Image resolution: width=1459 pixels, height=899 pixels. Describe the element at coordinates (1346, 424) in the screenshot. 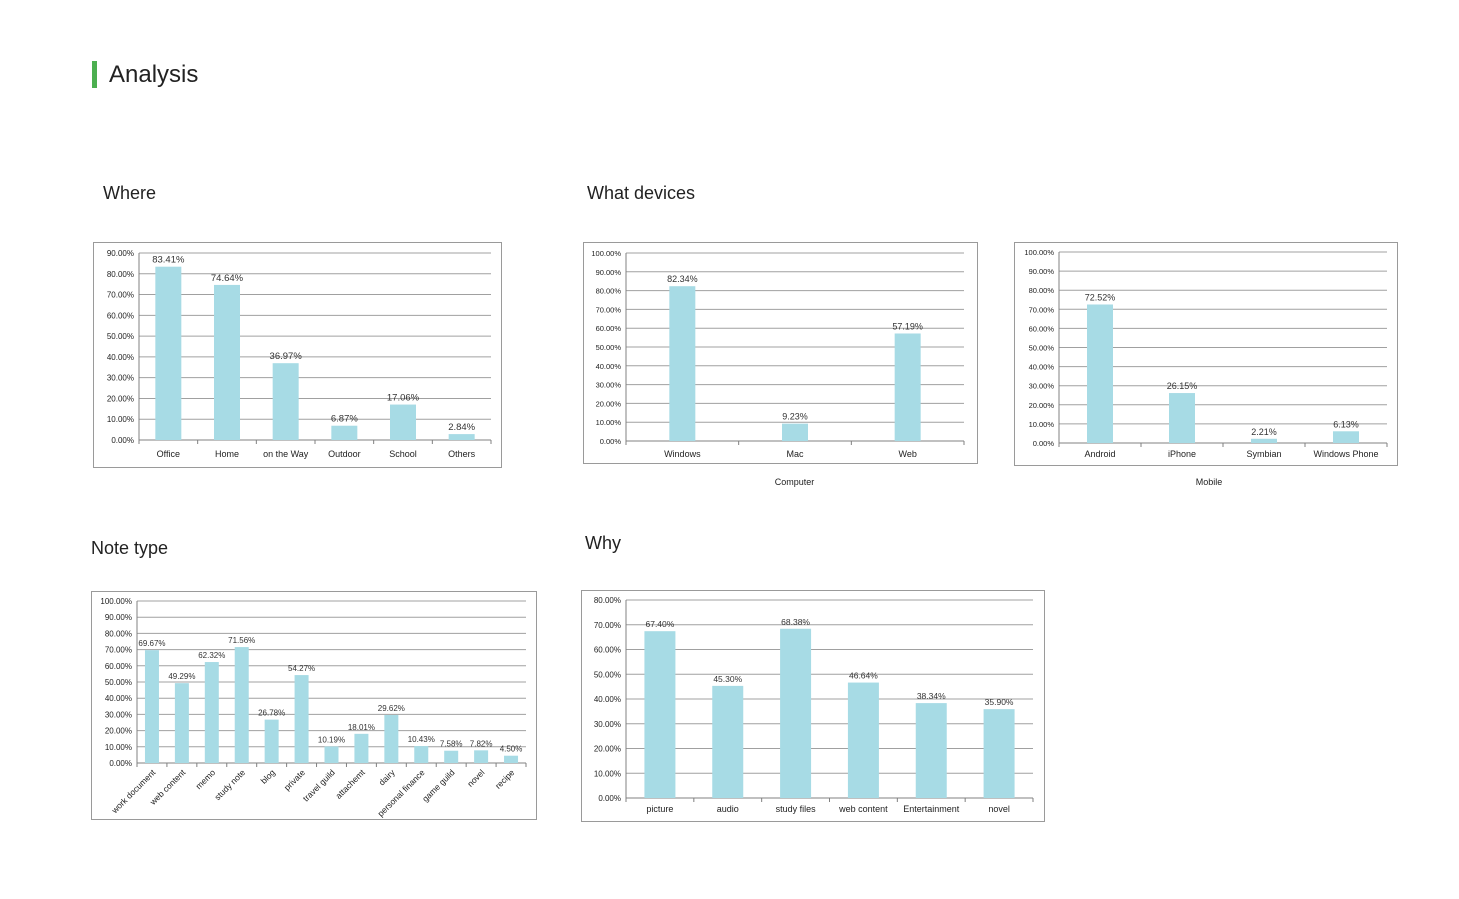

I see `data-label: 6.13%` at that location.